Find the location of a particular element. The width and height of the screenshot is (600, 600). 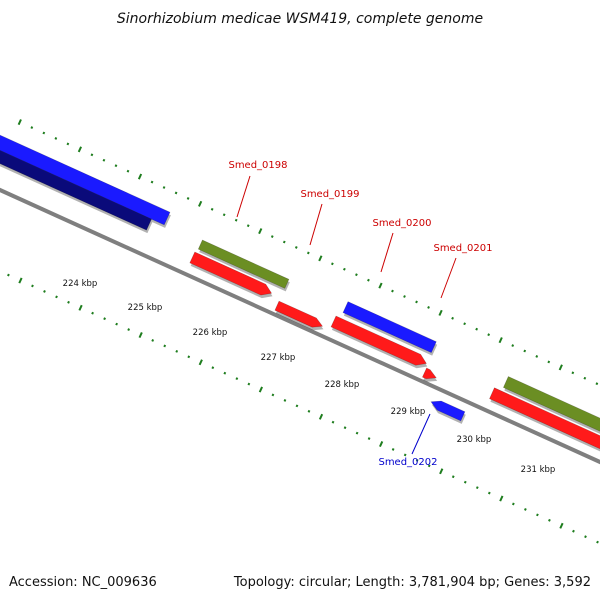

gene-label: Smed_0202 is located at coordinates (407, 462).